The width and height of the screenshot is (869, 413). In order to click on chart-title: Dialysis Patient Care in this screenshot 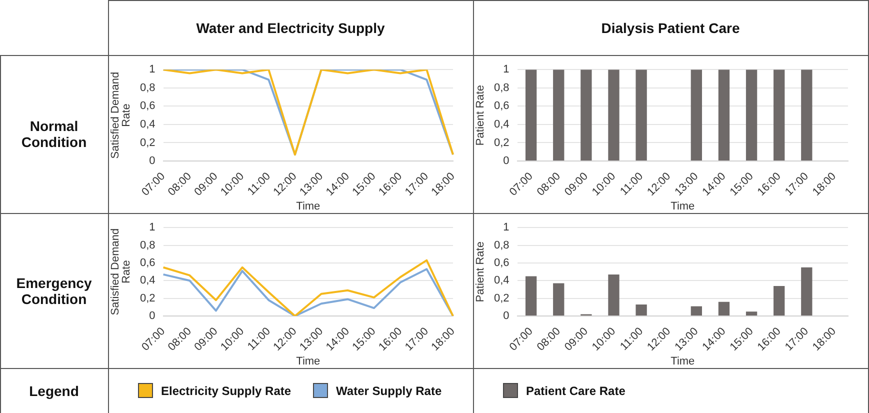, I will do `click(670, 28)`.